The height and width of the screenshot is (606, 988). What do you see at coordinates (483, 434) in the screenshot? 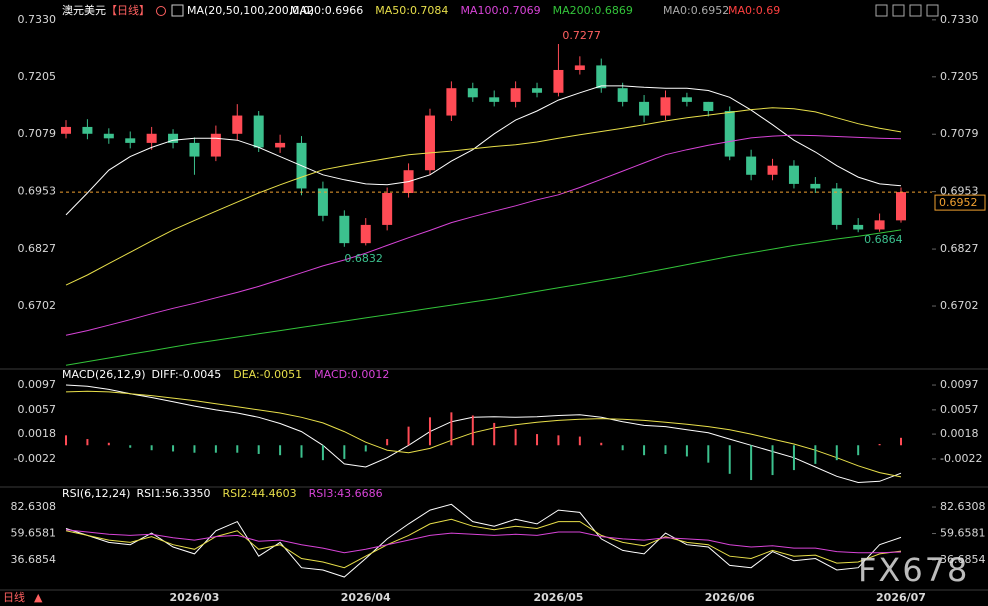
I see `macd-line` at bounding box center [483, 434].